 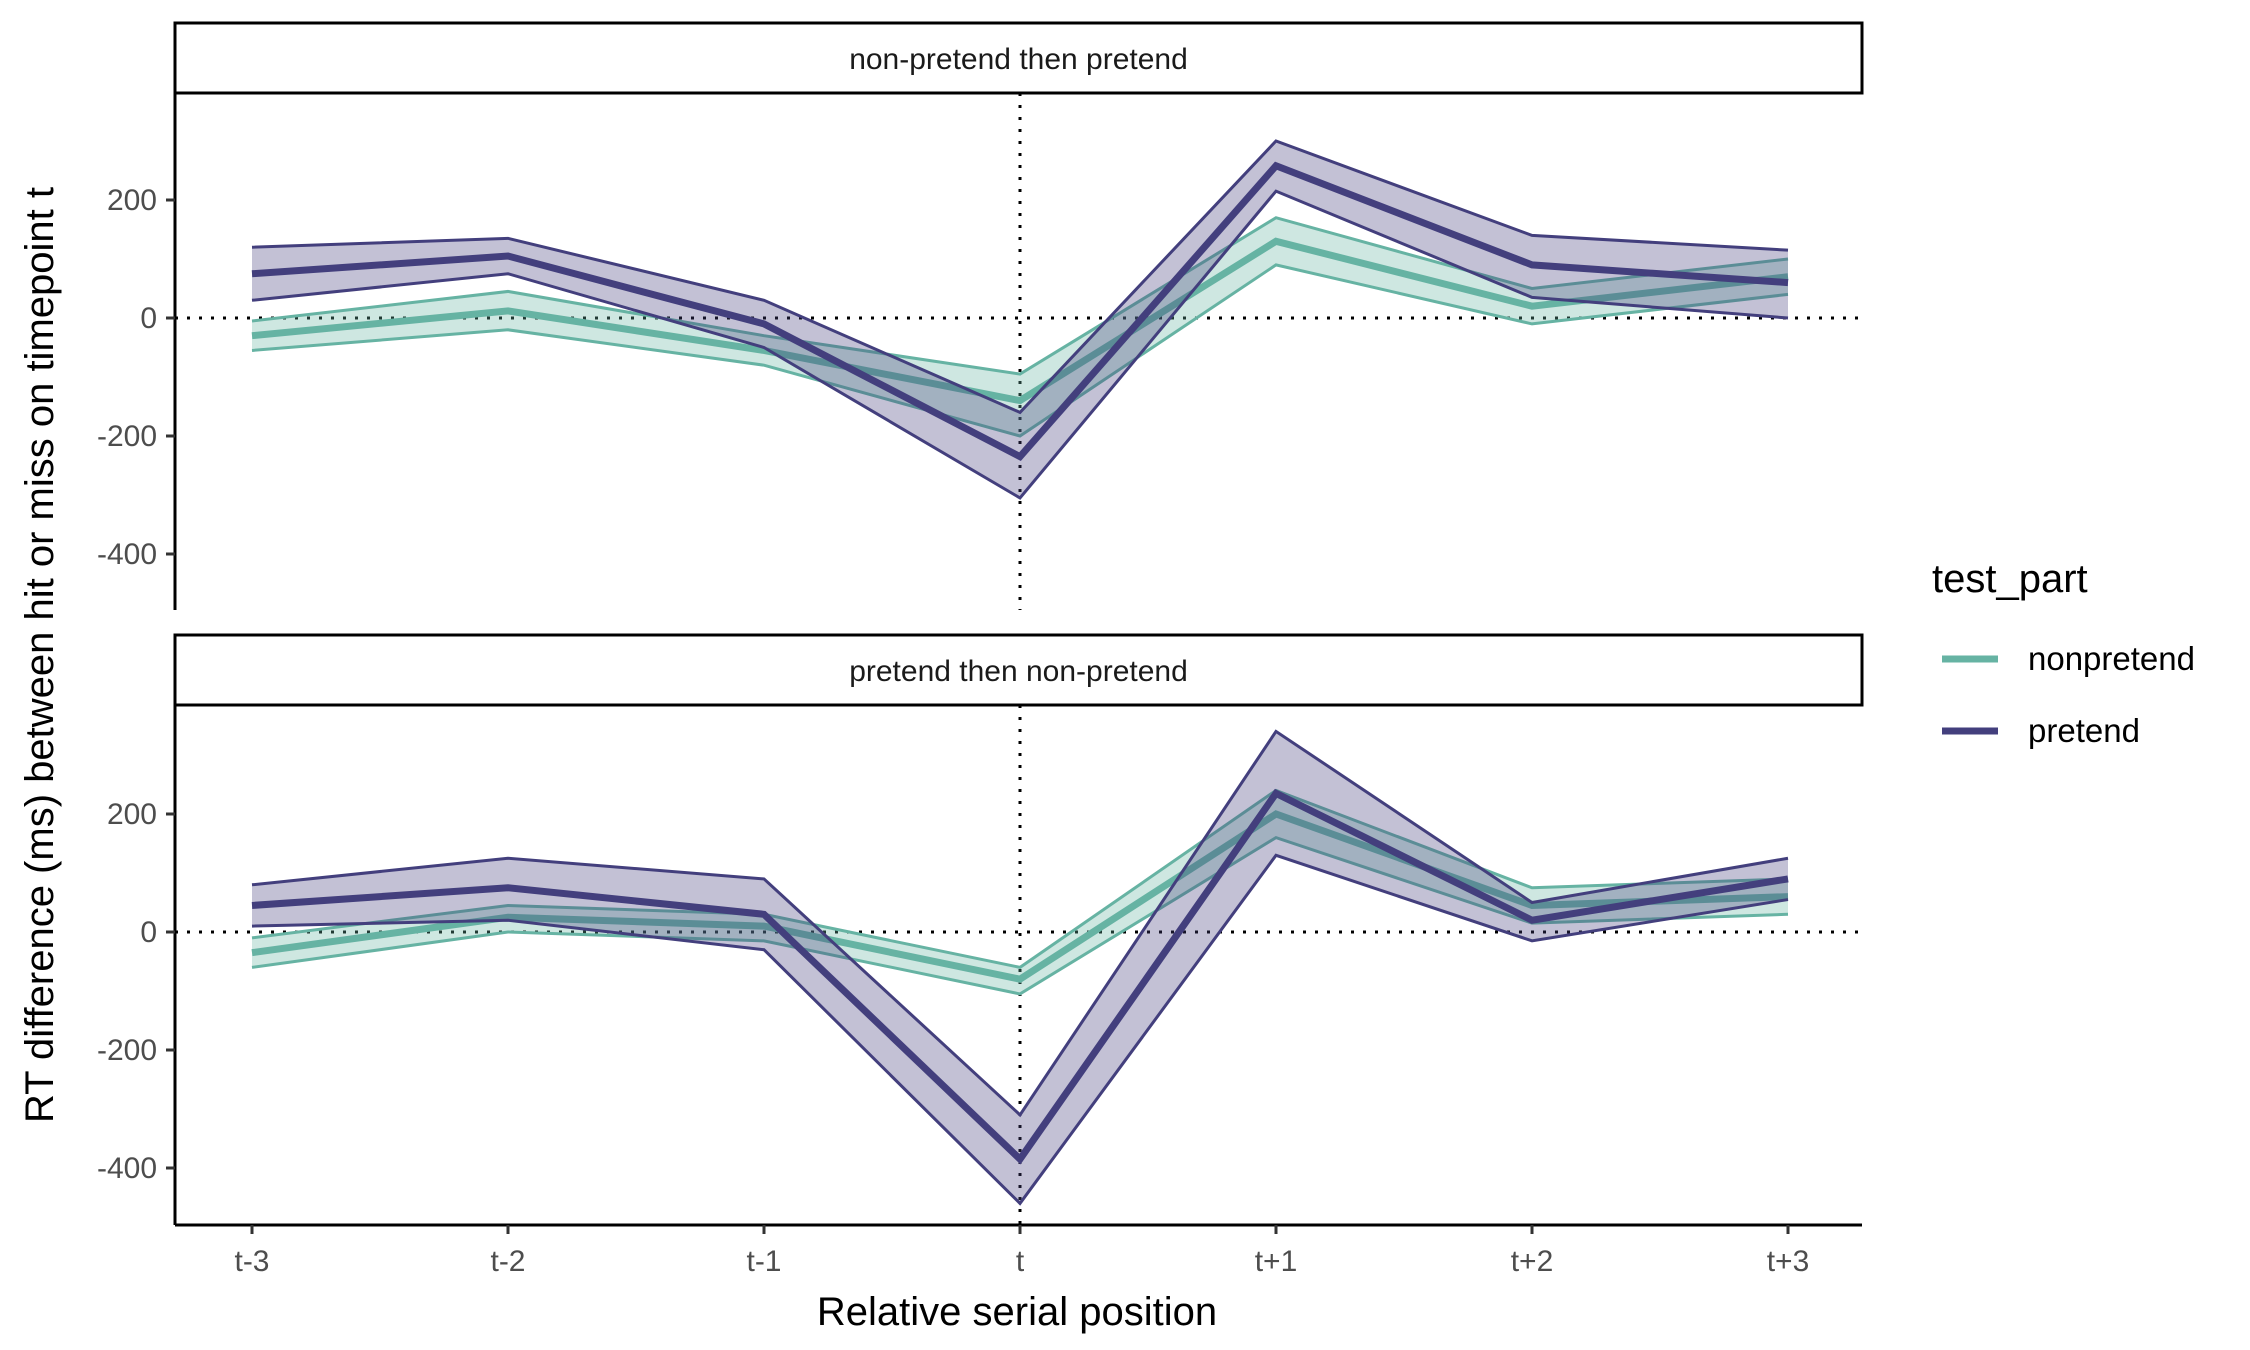 What do you see at coordinates (1788, 1261) in the screenshot?
I see `x-tick-label: t+3` at bounding box center [1788, 1261].